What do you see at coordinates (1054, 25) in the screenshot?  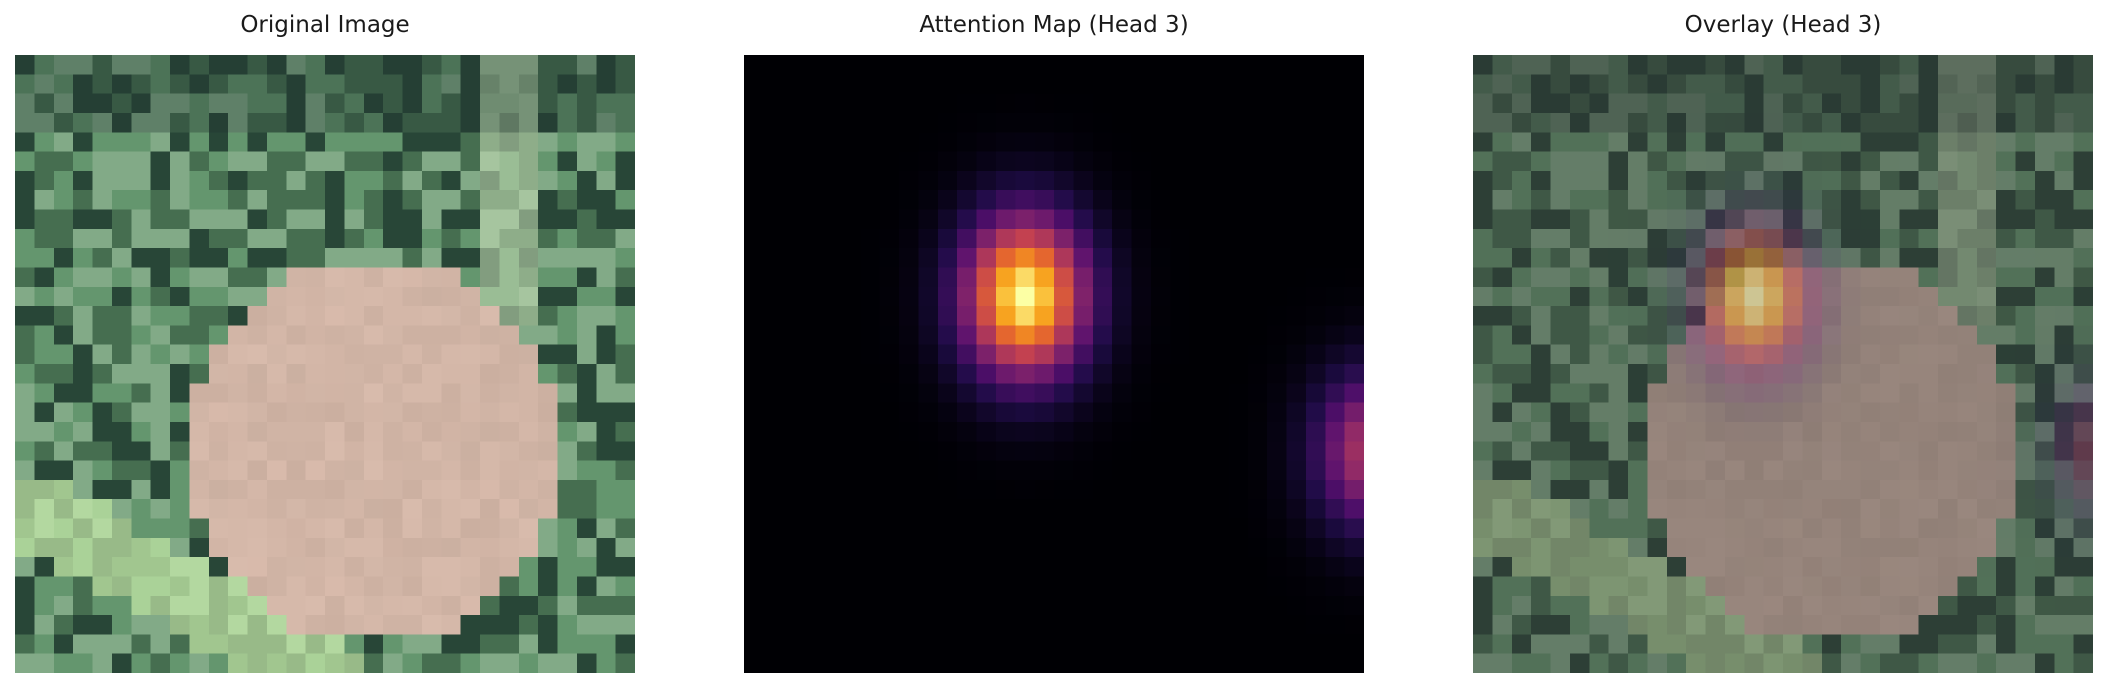 I see `panel-title: Attention Map (Head 3)` at bounding box center [1054, 25].